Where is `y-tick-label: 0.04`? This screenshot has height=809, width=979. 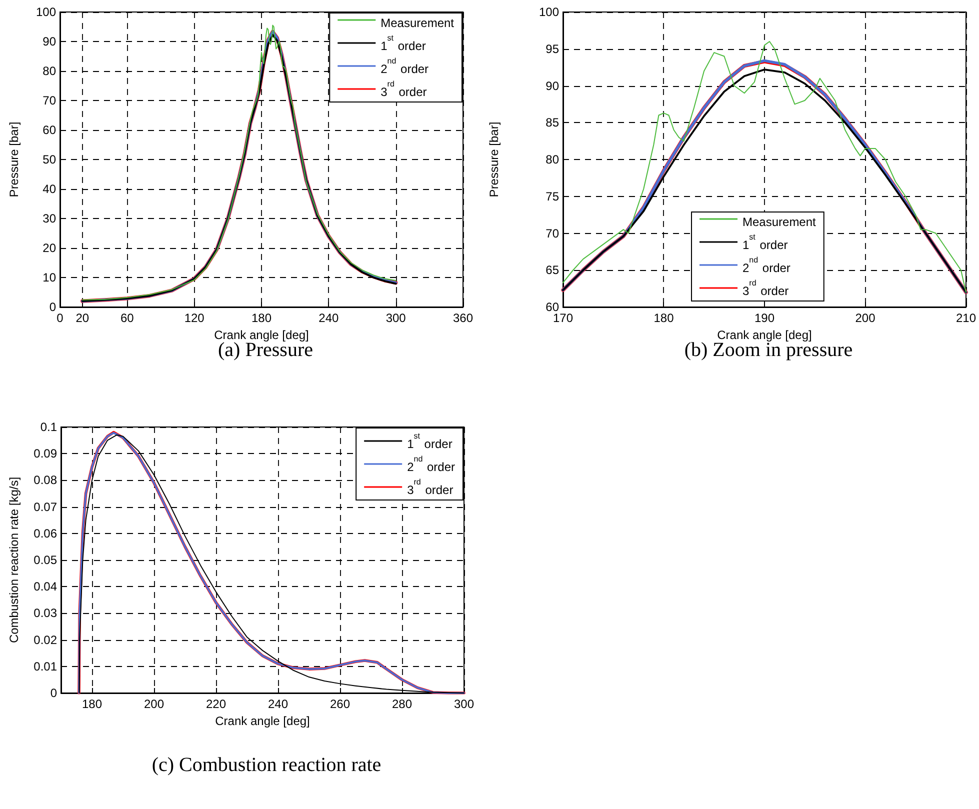 y-tick-label: 0.04 is located at coordinates (46, 587).